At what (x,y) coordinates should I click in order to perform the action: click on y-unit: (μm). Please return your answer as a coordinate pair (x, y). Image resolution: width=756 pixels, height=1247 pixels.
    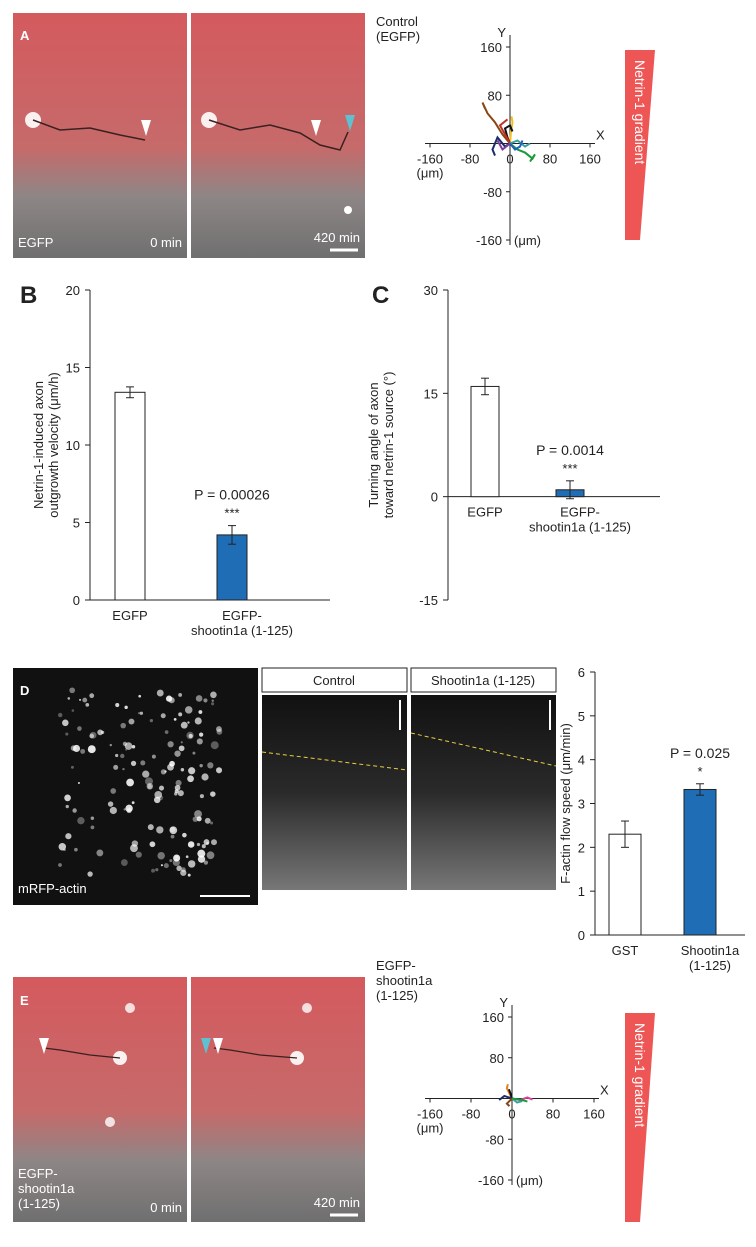
    Looking at the image, I should click on (529, 1180).